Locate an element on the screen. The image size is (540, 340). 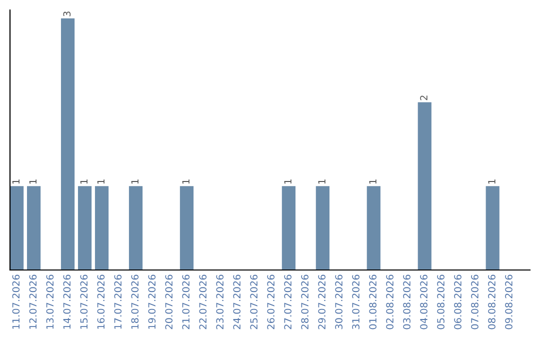
x-tick-label: 29.07.2026 is located at coordinates (322, 302).